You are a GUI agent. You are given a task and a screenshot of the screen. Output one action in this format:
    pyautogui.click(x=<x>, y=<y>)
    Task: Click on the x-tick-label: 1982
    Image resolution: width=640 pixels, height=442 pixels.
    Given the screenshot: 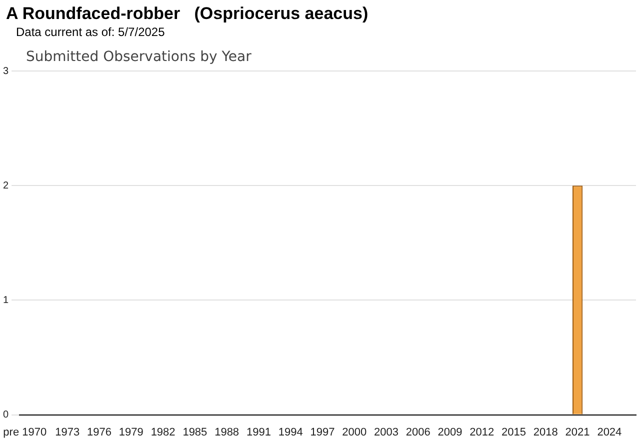 What is the action you would take?
    pyautogui.click(x=163, y=432)
    